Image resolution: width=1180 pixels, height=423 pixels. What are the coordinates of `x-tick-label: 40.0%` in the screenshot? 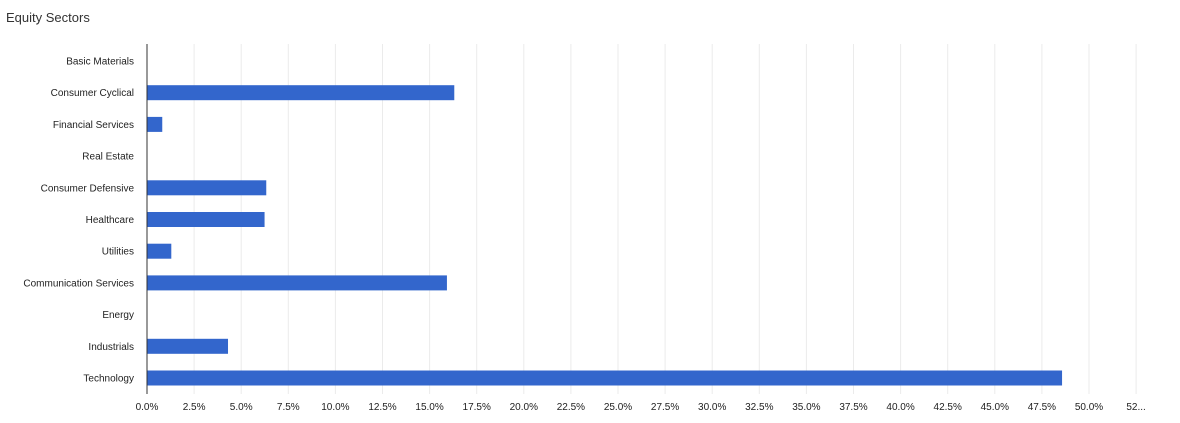 It's located at (900, 407).